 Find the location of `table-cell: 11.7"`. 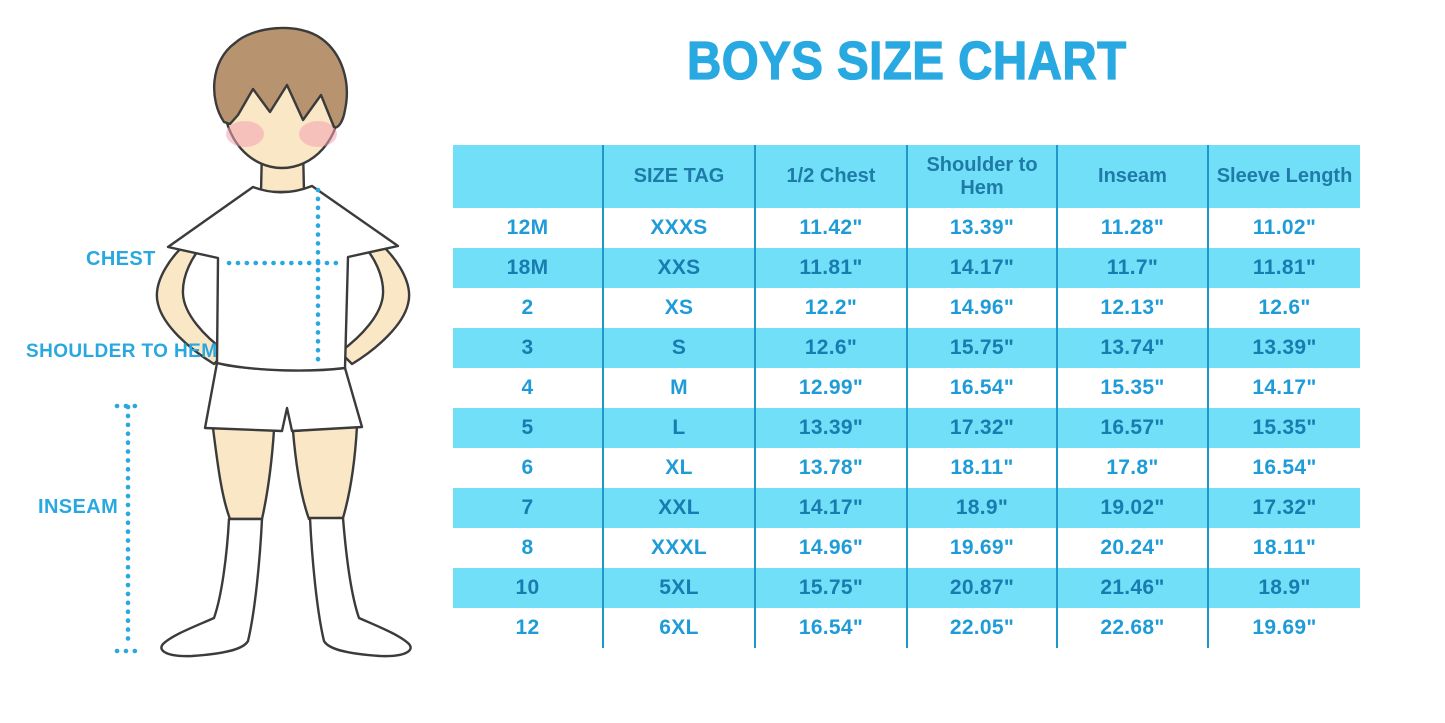

table-cell: 11.7" is located at coordinates (1132, 268).